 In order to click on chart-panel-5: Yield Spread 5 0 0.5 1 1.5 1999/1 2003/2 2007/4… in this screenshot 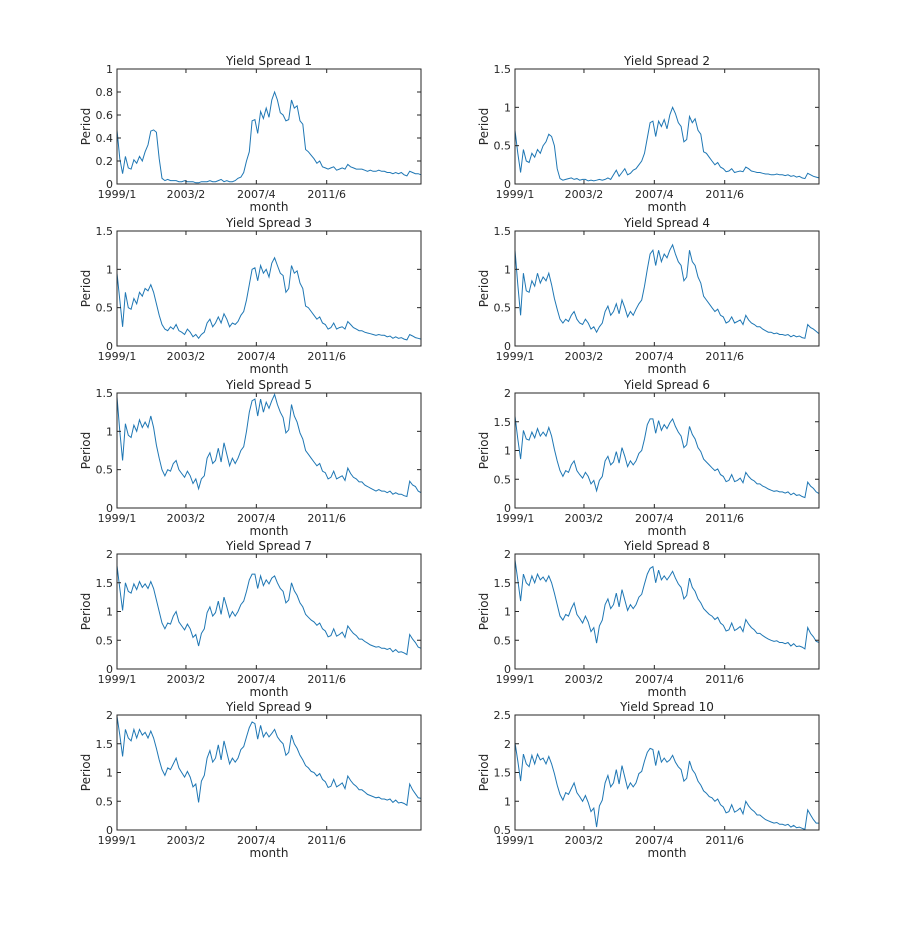, I will do `click(250, 458)`.